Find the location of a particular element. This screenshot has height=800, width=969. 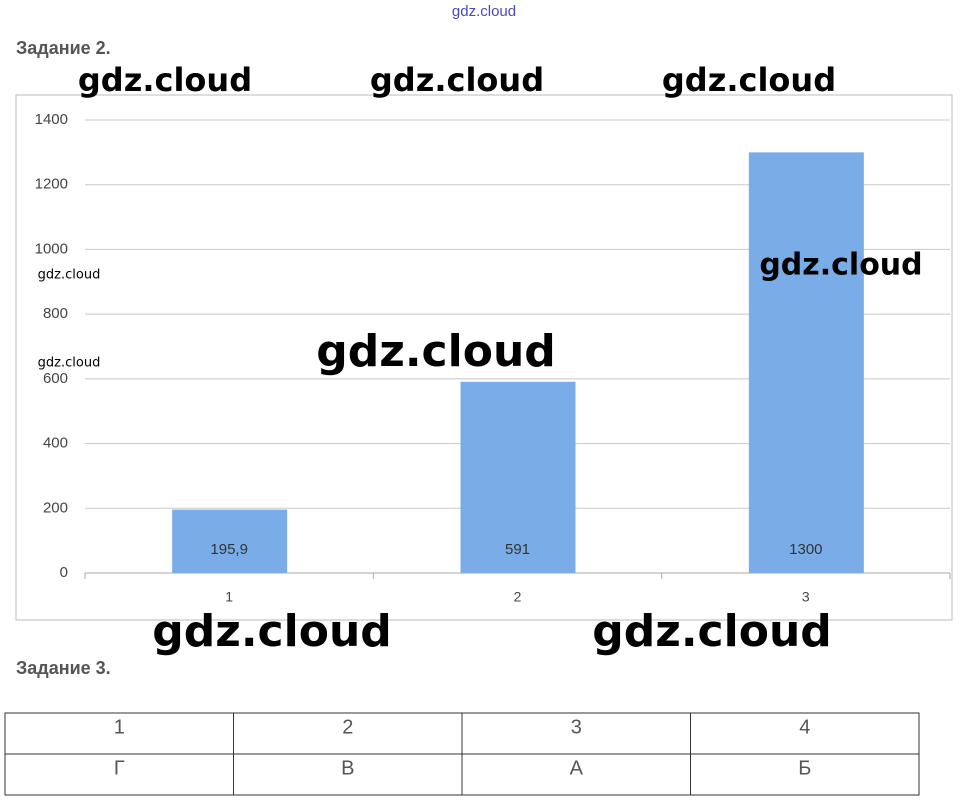

x-tick-label: 1 is located at coordinates (229, 597).